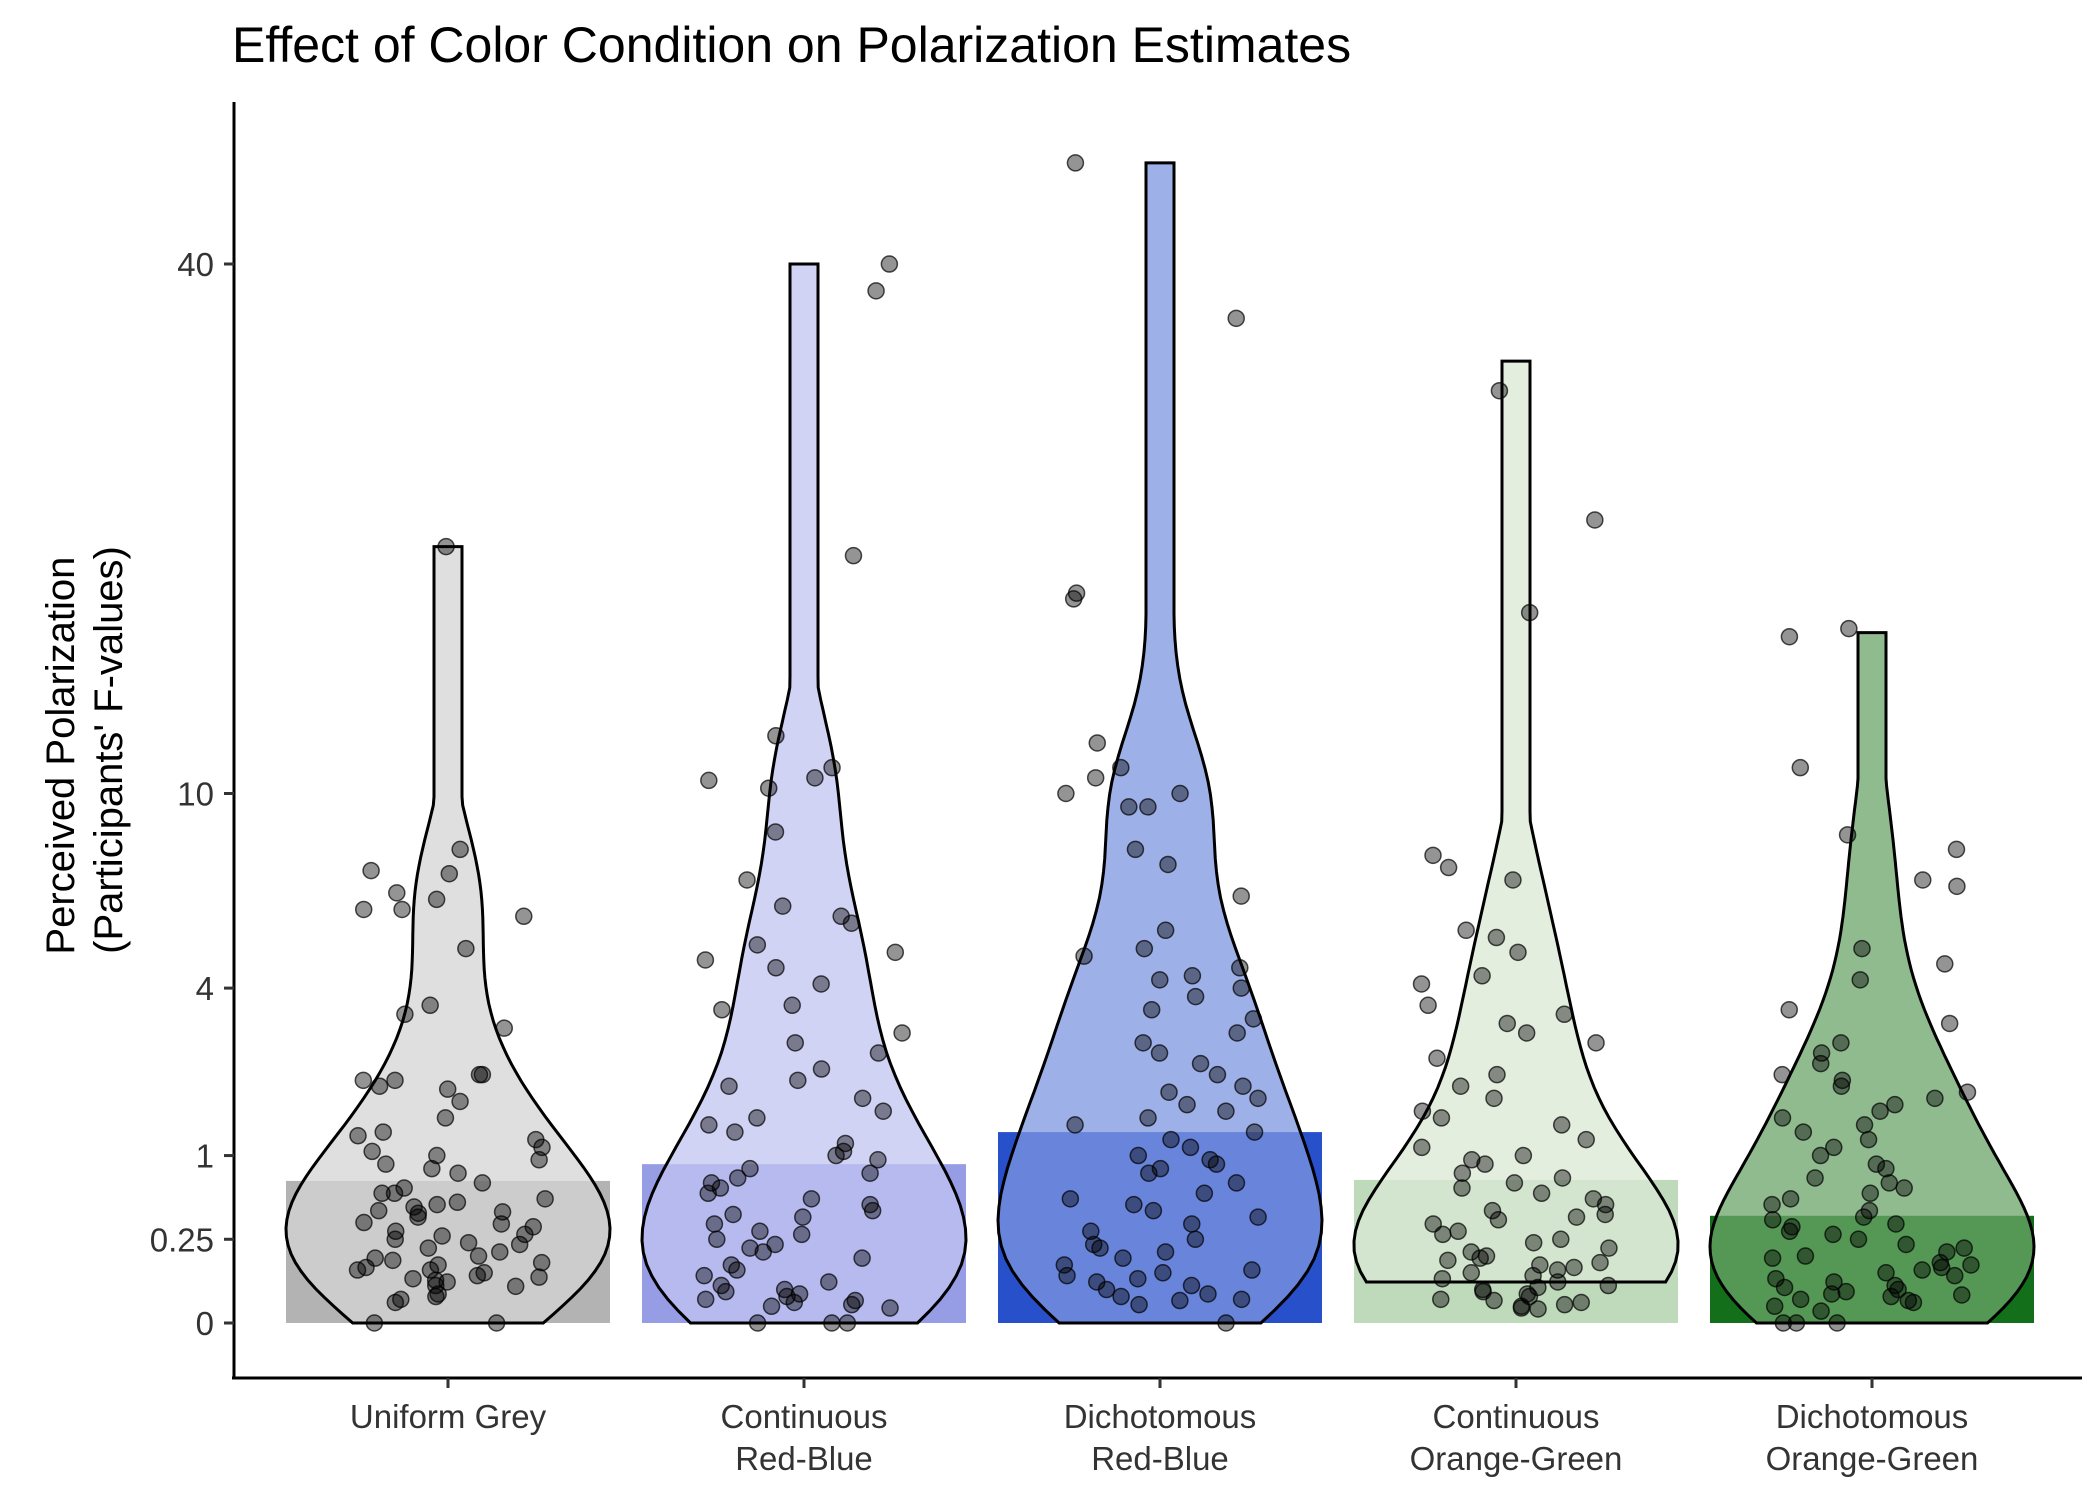  I want to click on x-tick-label-2-1: Red-Blue, so click(1160, 1458).